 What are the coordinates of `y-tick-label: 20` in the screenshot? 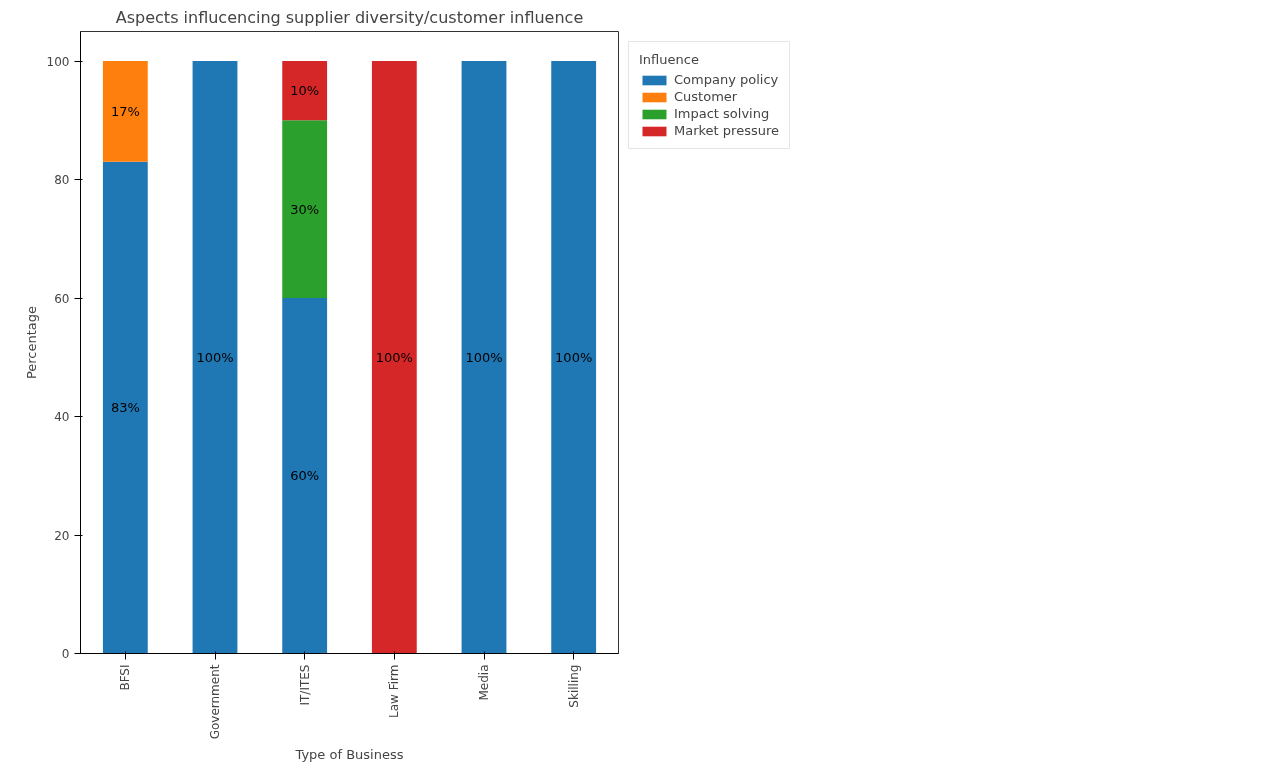 It's located at (62, 535).